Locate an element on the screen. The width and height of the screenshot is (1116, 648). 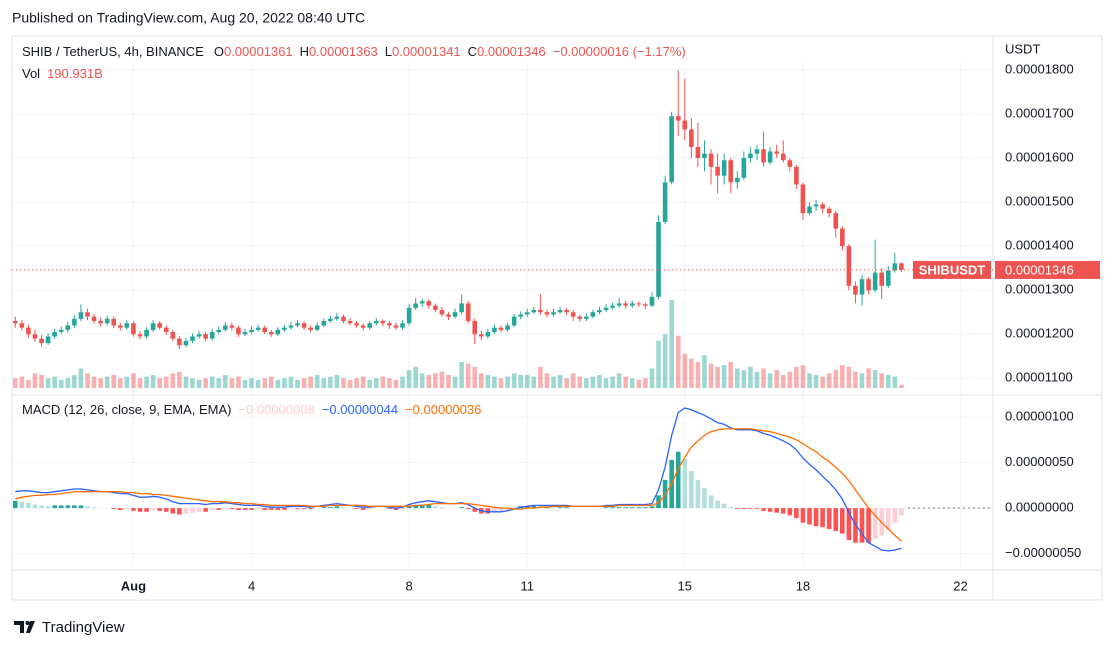
x-tick-label: Aug is located at coordinates (133, 585).